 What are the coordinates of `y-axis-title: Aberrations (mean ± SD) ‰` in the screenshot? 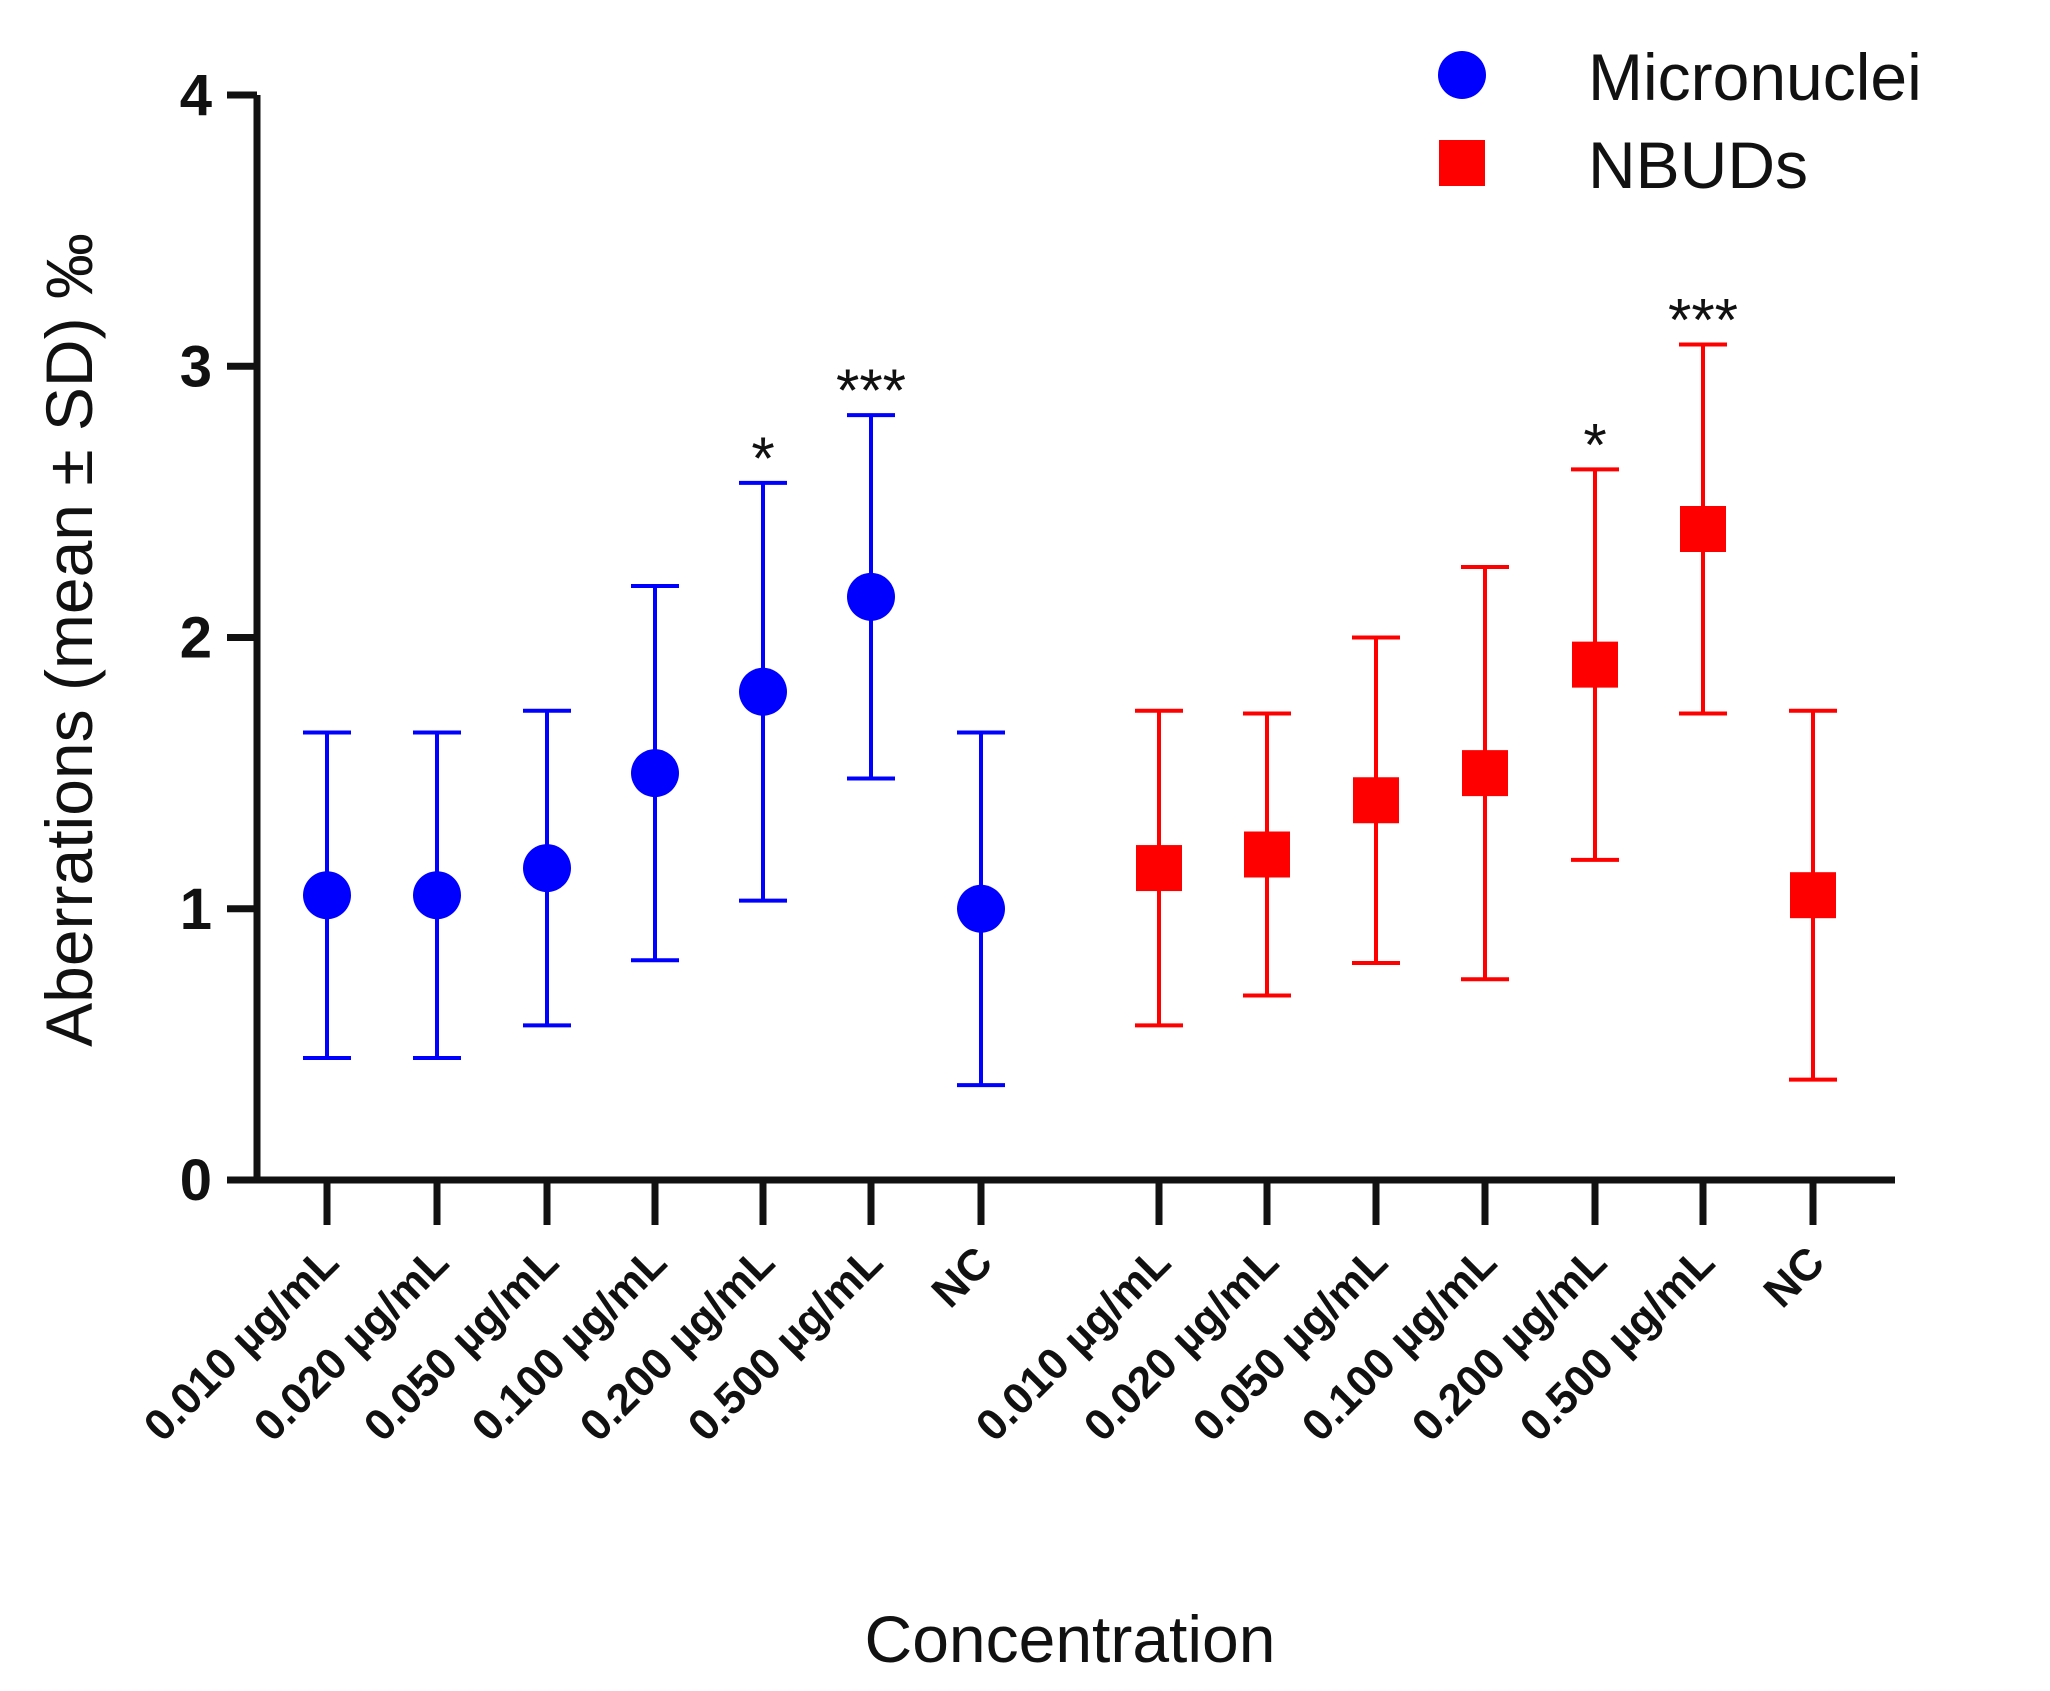 It's located at (69, 640).